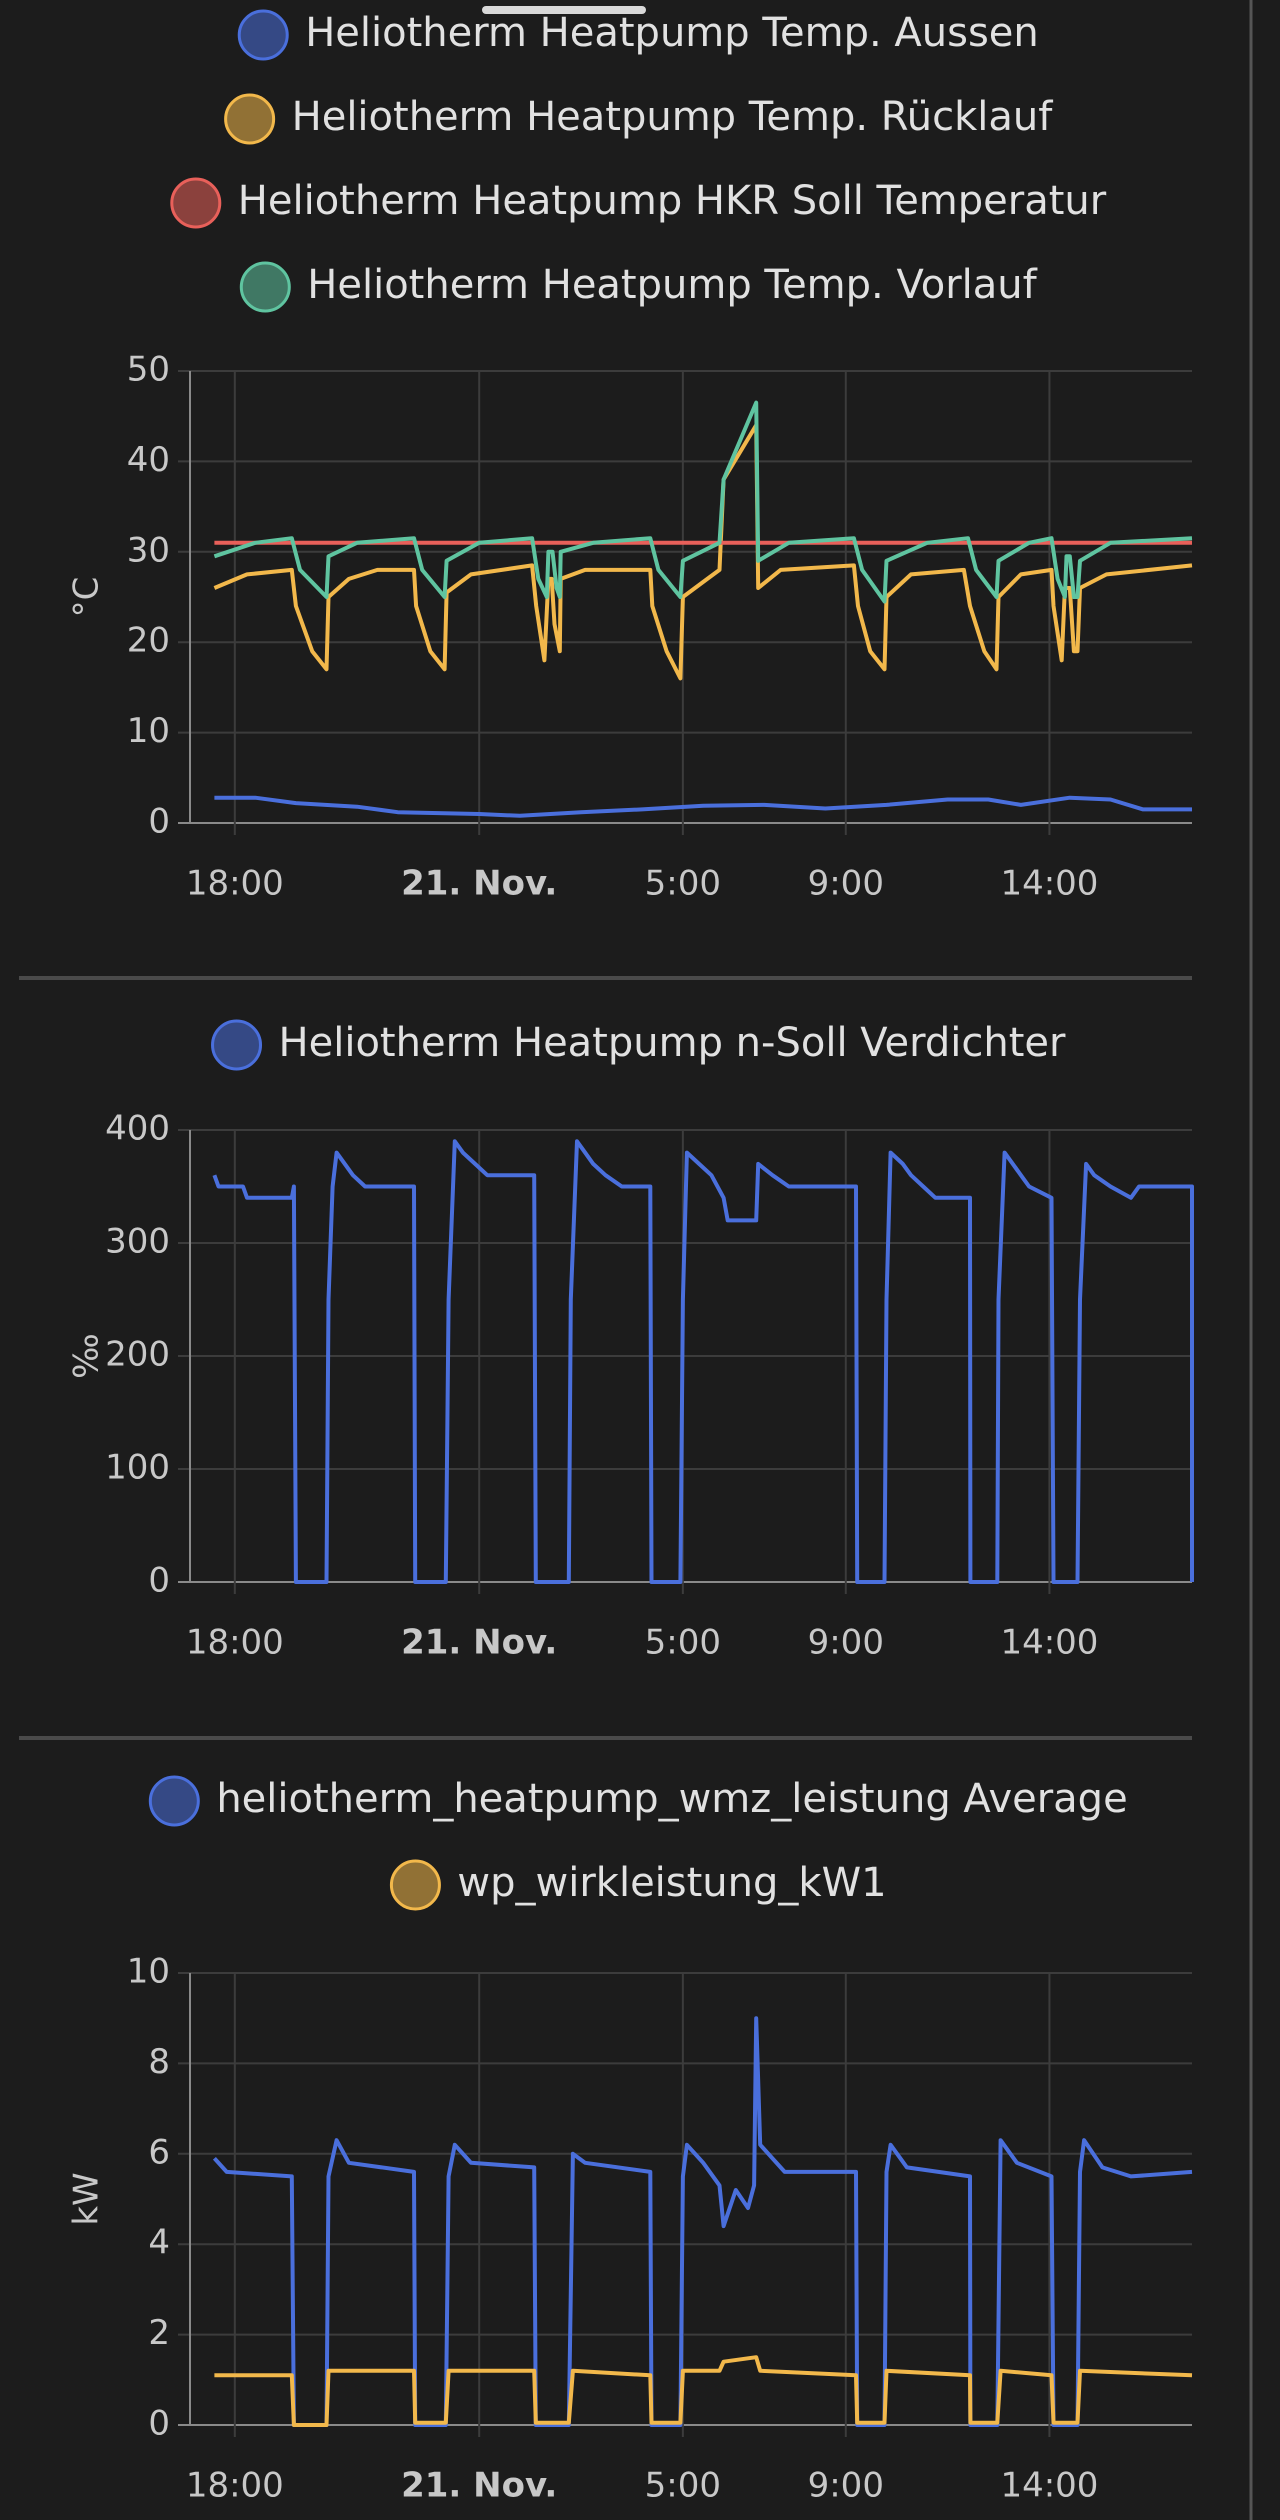 This screenshot has width=1280, height=2520. I want to click on legend-label: Heliotherm Heatpump Temp. Aussen, so click(672, 33).